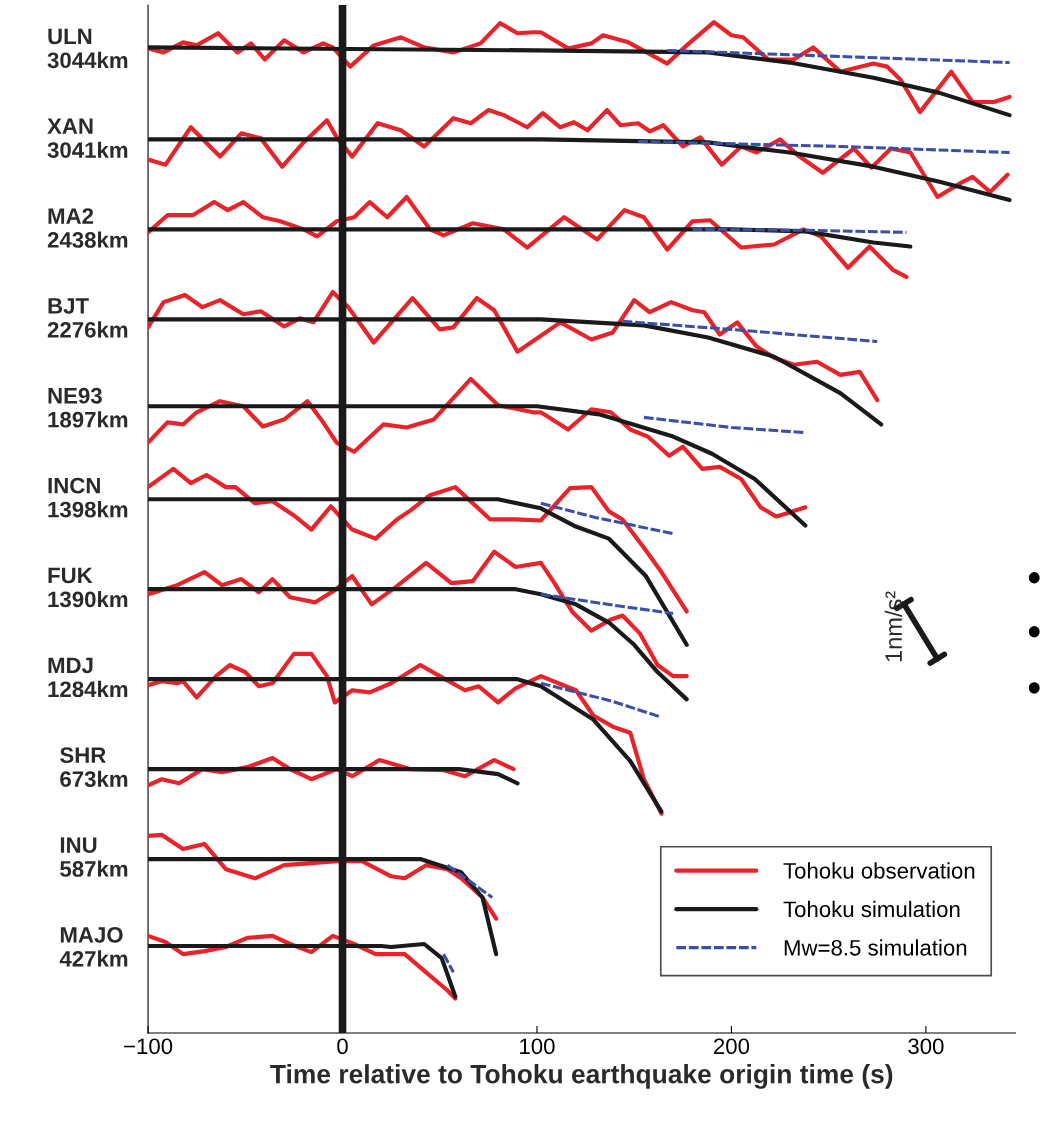  Describe the element at coordinates (88, 407) in the screenshot. I see `text: NE93 1897km` at that location.